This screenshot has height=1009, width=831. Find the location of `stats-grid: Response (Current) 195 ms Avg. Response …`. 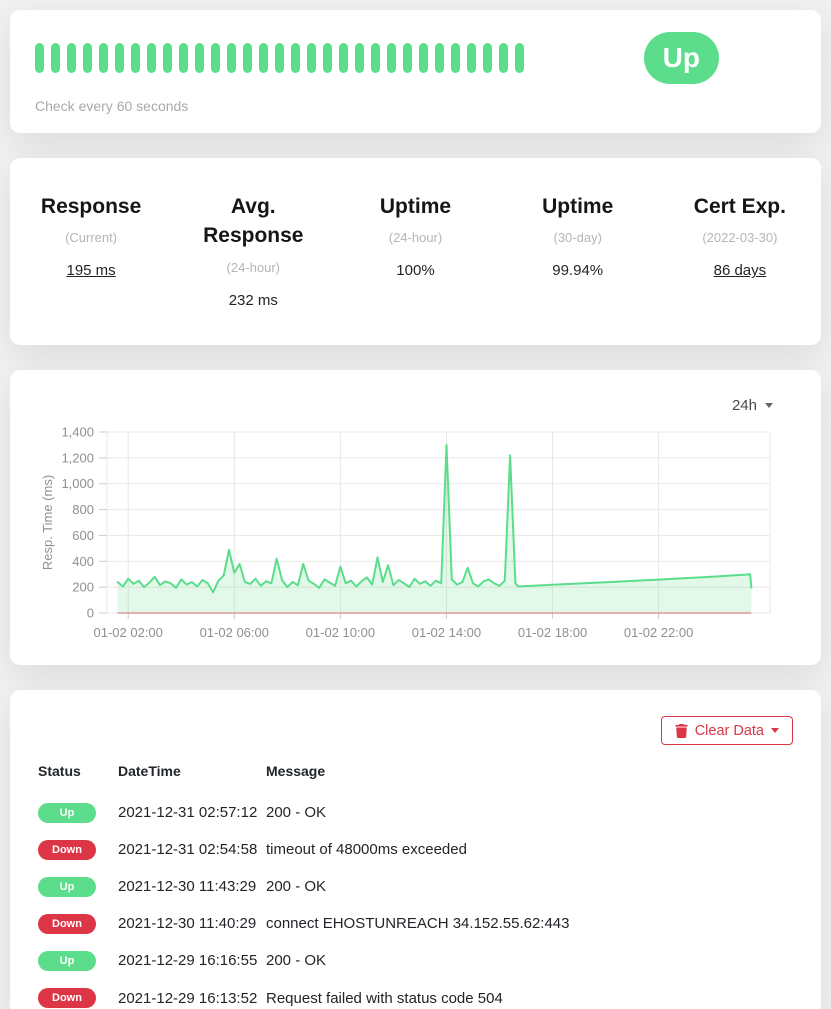

stats-grid: Response (Current) 195 ms Avg. Response … is located at coordinates (415, 250).